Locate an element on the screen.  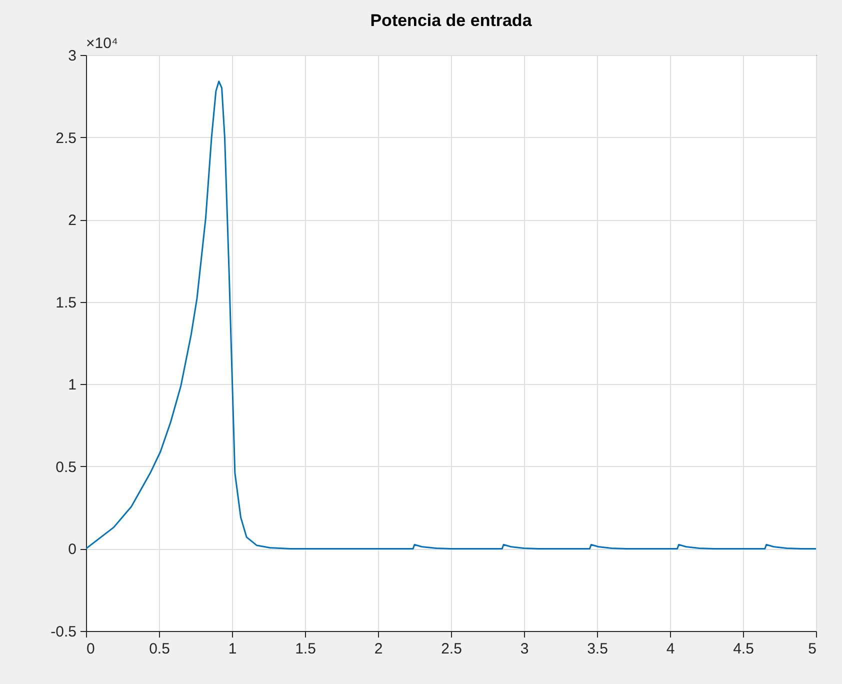
text: ×10⁴ is located at coordinates (102, 43).